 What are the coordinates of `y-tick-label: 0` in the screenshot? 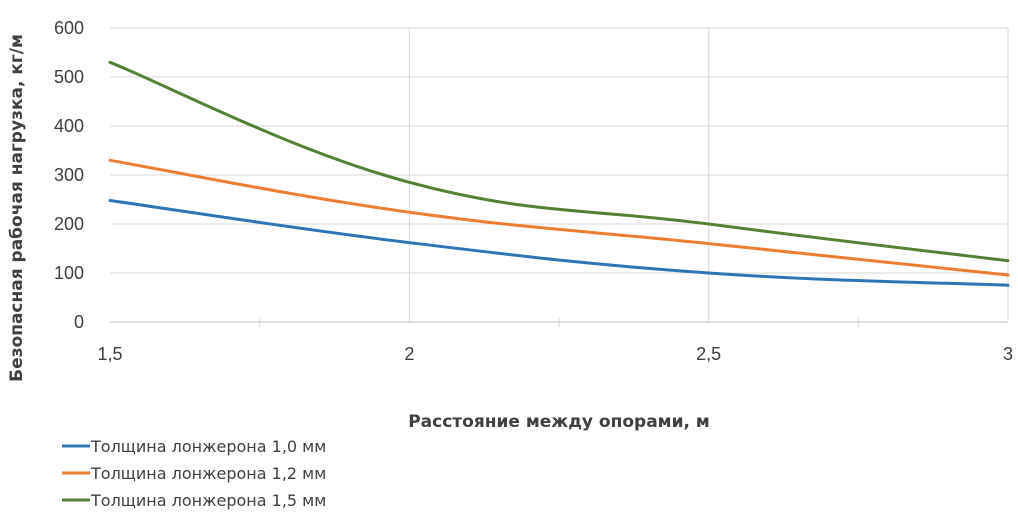 It's located at (79, 322).